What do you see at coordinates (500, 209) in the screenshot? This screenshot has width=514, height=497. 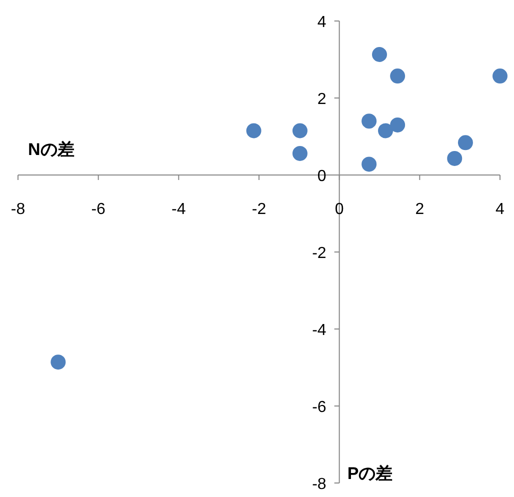 I see `x-tick-label: 4` at bounding box center [500, 209].